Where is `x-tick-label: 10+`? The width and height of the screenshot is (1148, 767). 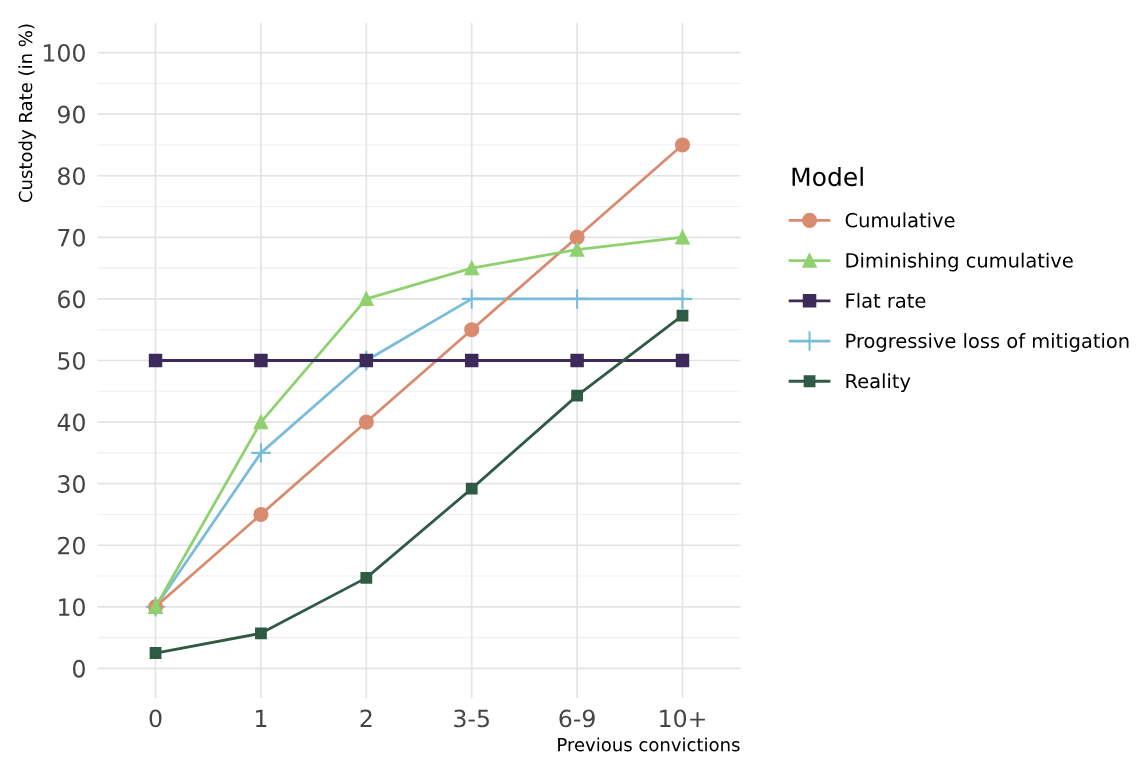 x-tick-label: 10+ is located at coordinates (682, 718).